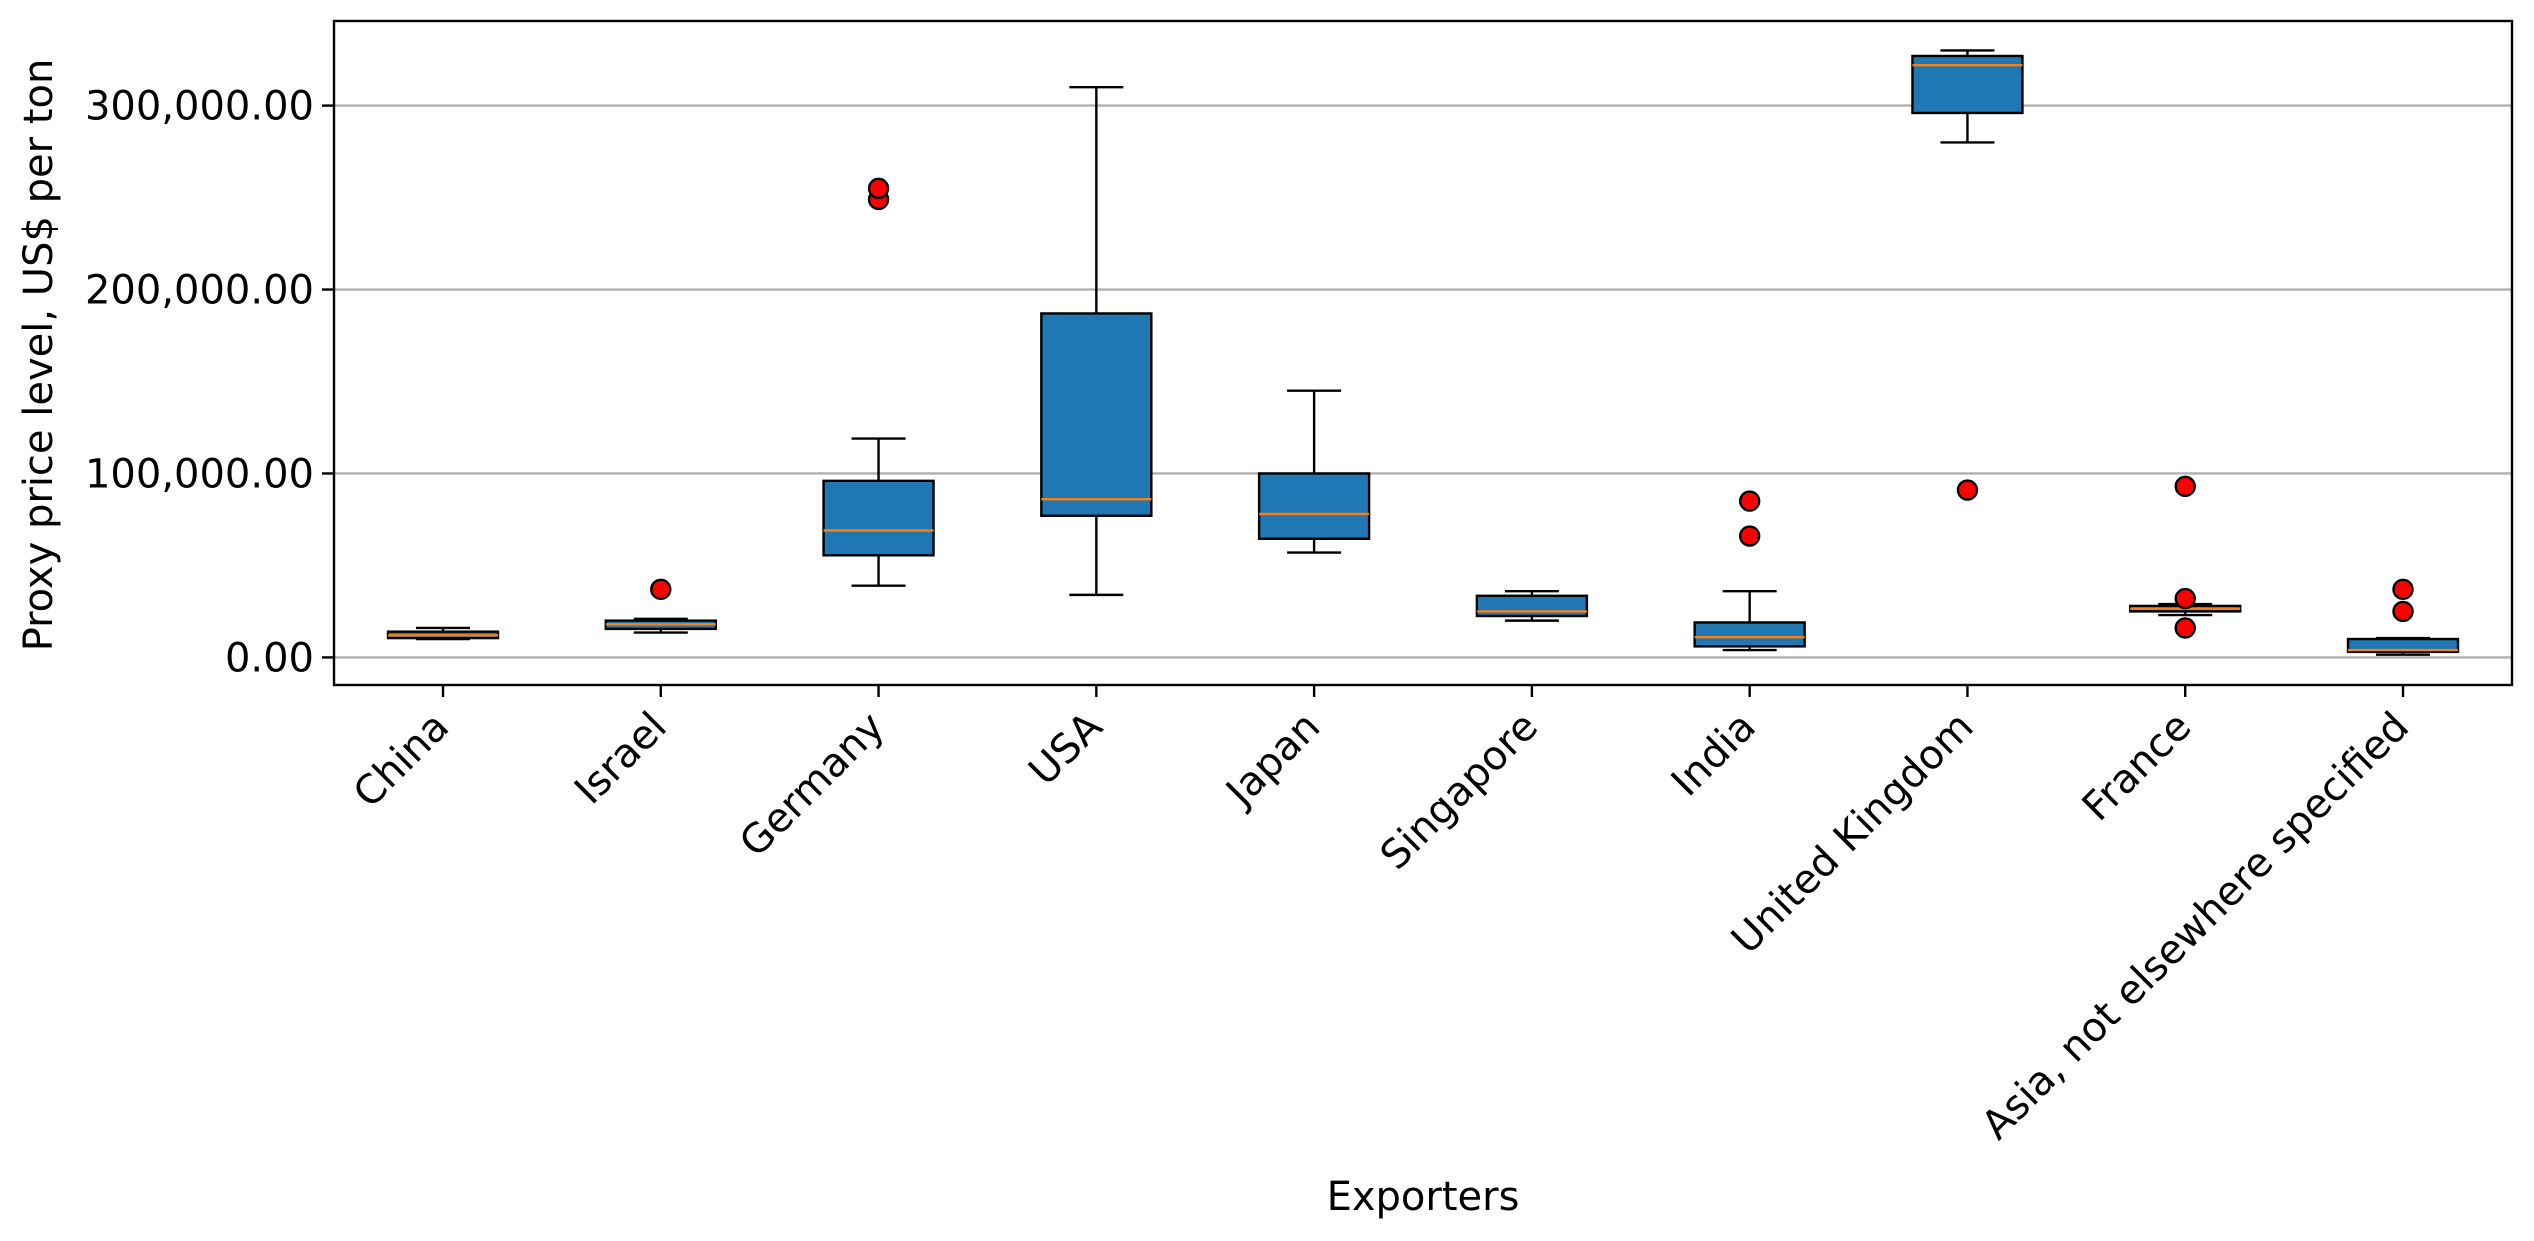 The image size is (2534, 1241). Describe the element at coordinates (1459, 791) in the screenshot. I see `x-tick-label: Singapore` at that location.